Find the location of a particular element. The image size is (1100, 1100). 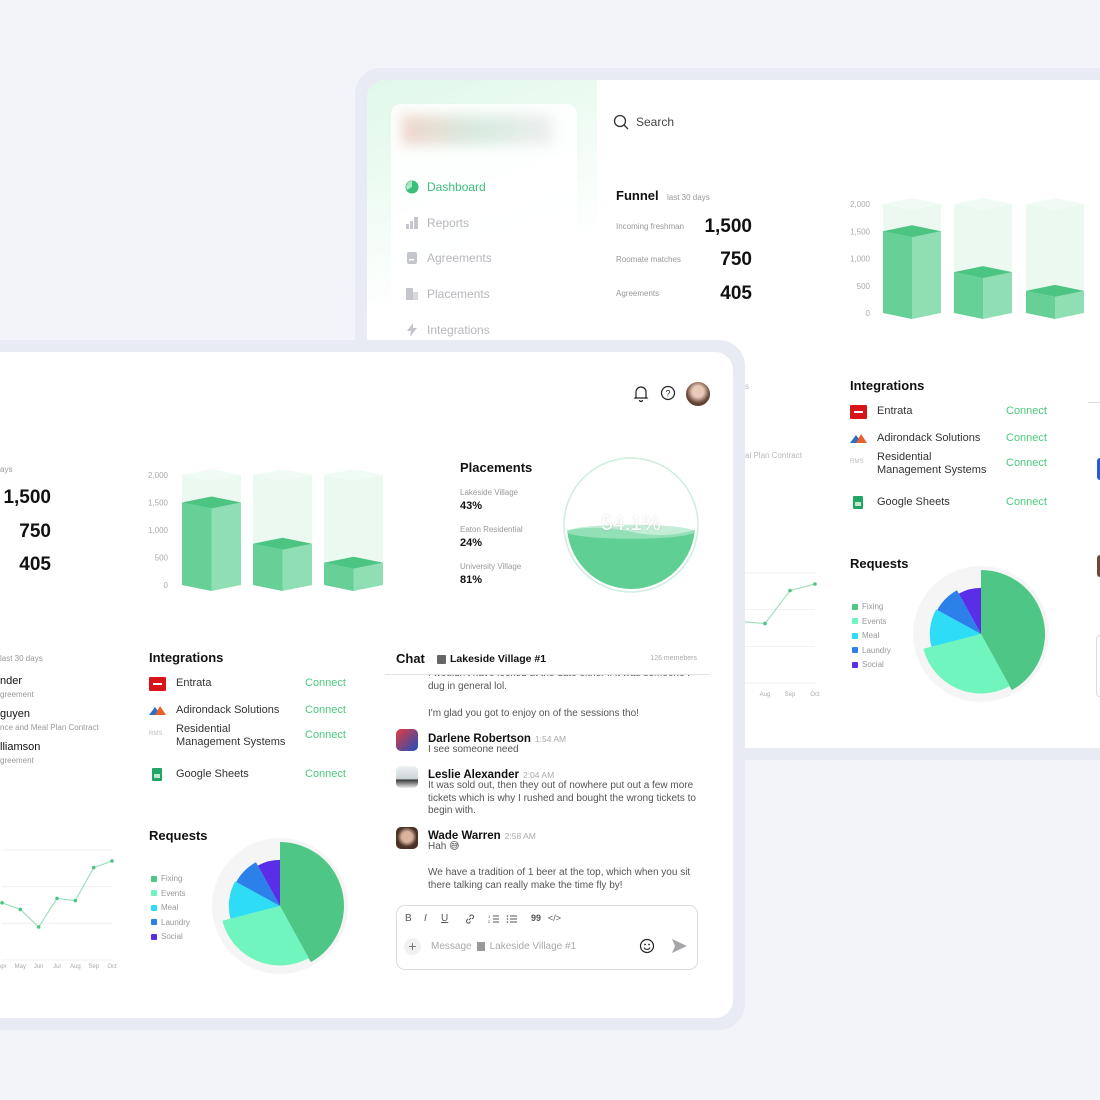

recent-name: guyen is located at coordinates (15, 714).